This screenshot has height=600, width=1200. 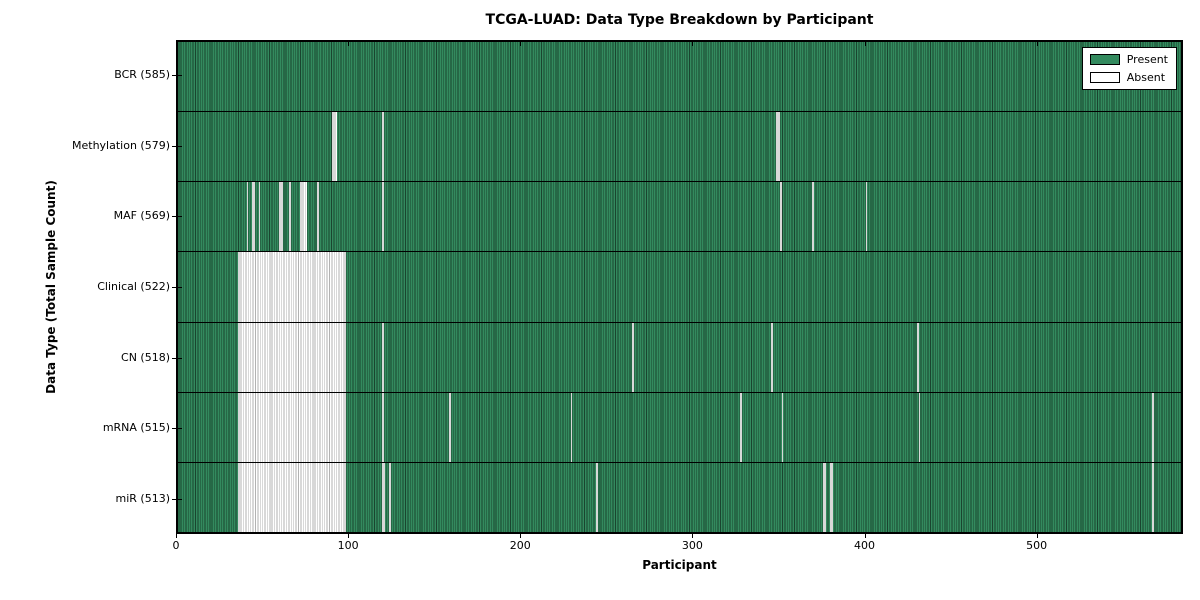 What do you see at coordinates (1104, 77) in the screenshot?
I see `legend-absent-swatch` at bounding box center [1104, 77].